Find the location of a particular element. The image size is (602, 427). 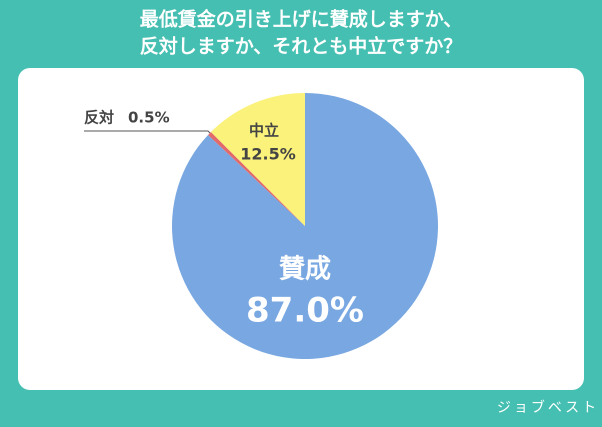

chart-title: 反対しますか、それとも中立ですか？ is located at coordinates (301, 46).